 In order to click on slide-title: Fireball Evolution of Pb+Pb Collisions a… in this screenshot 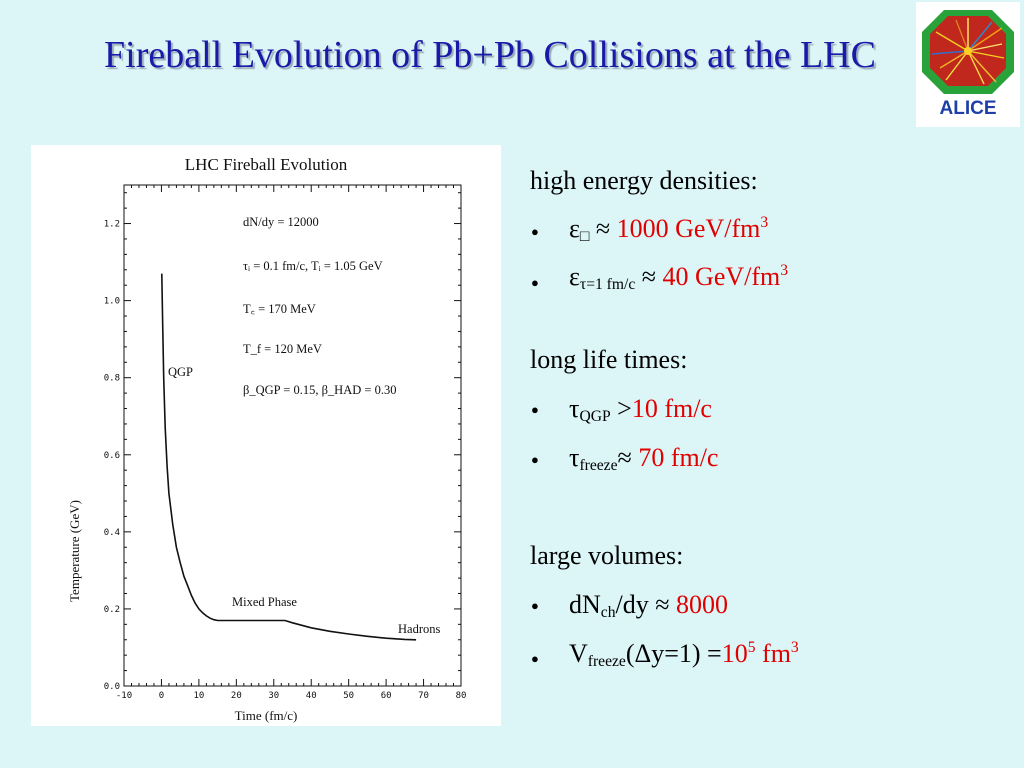, I will do `click(490, 55)`.